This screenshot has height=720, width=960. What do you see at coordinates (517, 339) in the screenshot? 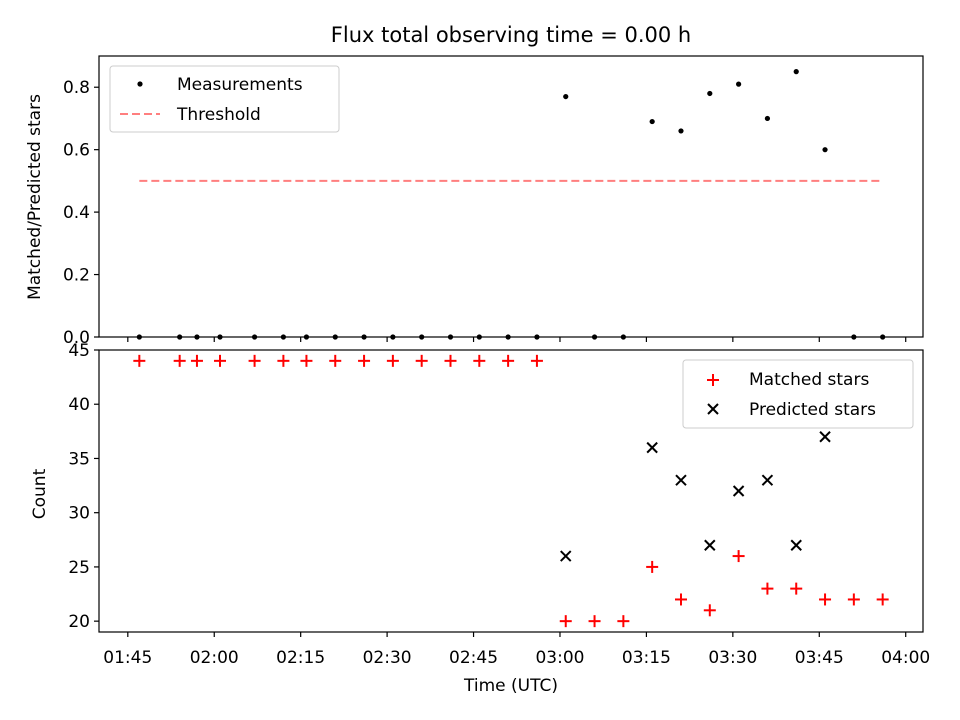
I see `top-x-ticks` at bounding box center [517, 339].